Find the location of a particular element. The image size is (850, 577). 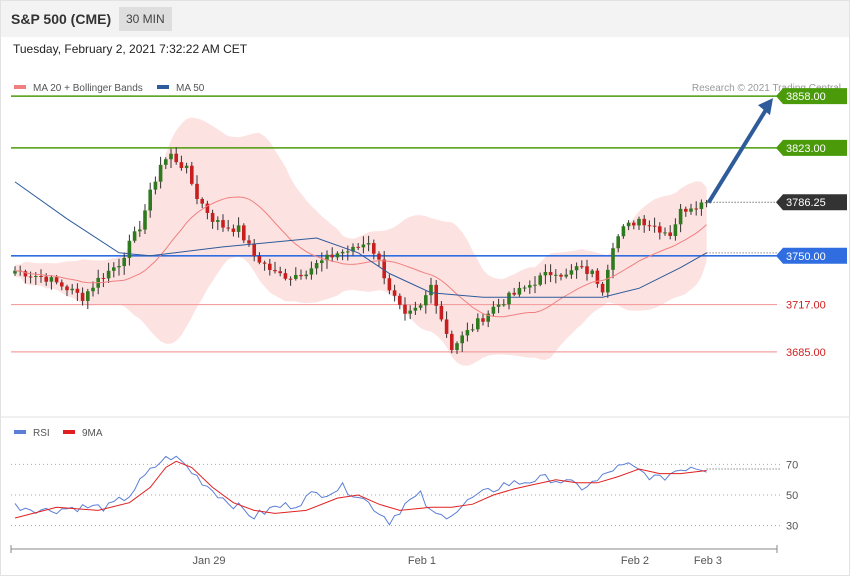

rsi-legend-label: RSI is located at coordinates (41, 433).